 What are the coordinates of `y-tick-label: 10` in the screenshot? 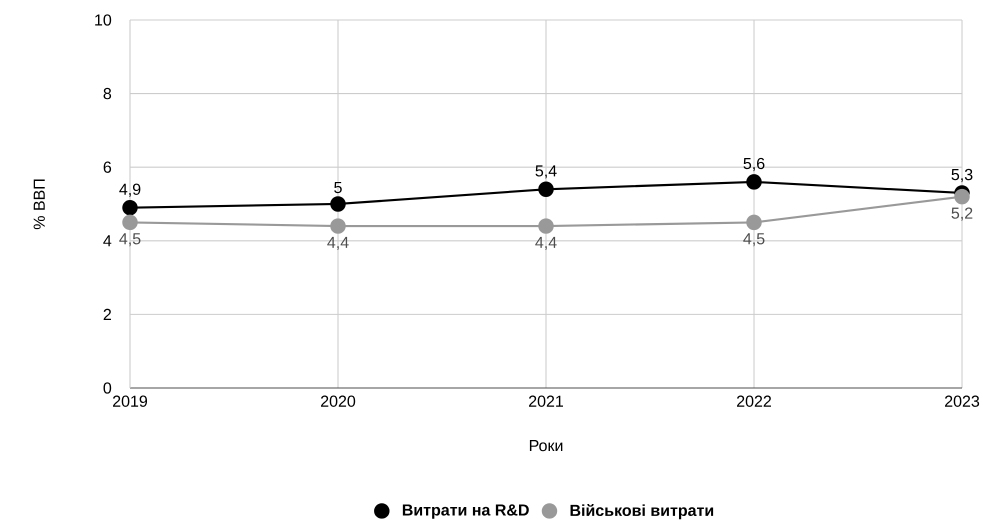 It's located at (103, 20).